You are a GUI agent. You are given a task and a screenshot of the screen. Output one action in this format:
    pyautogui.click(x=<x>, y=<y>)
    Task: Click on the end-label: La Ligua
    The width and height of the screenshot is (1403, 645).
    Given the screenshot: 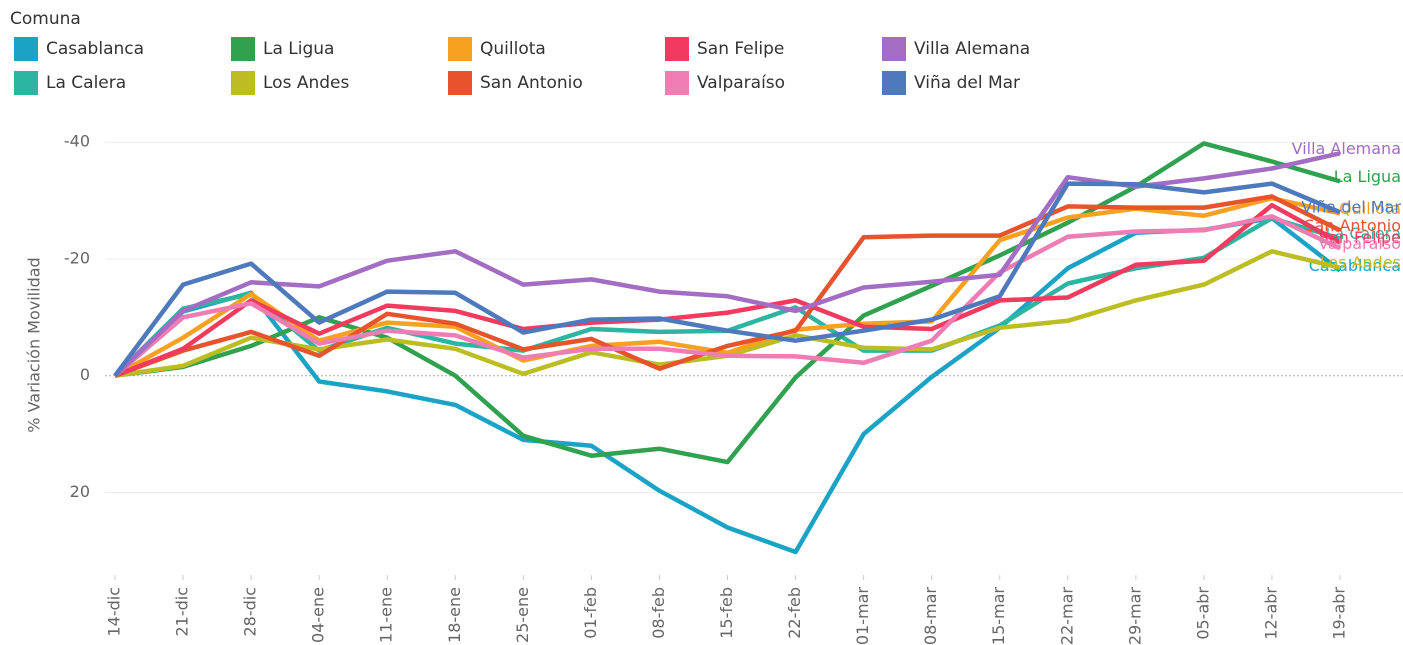 What is the action you would take?
    pyautogui.click(x=1367, y=176)
    